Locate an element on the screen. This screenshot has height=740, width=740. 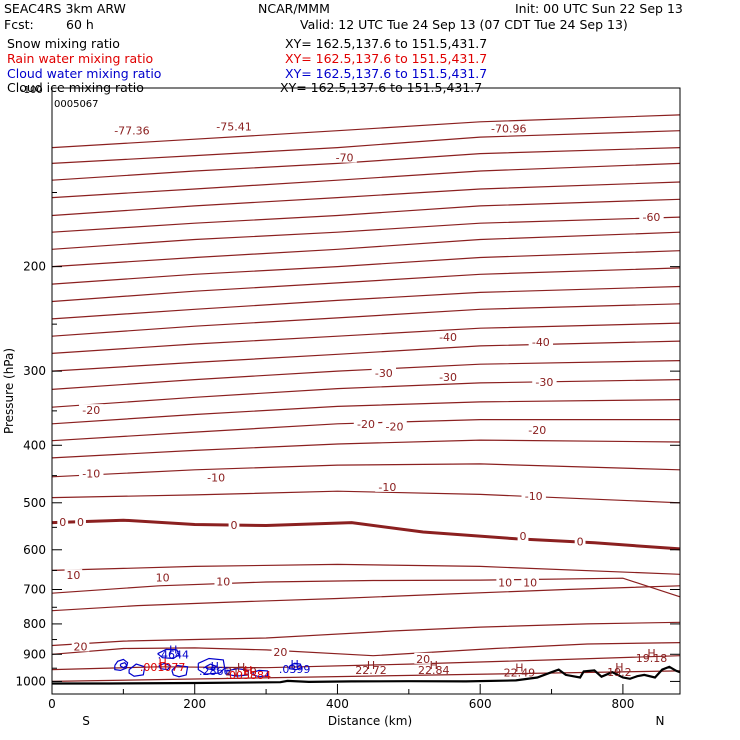
max-value-7: 22.84 is located at coordinates (434, 670).